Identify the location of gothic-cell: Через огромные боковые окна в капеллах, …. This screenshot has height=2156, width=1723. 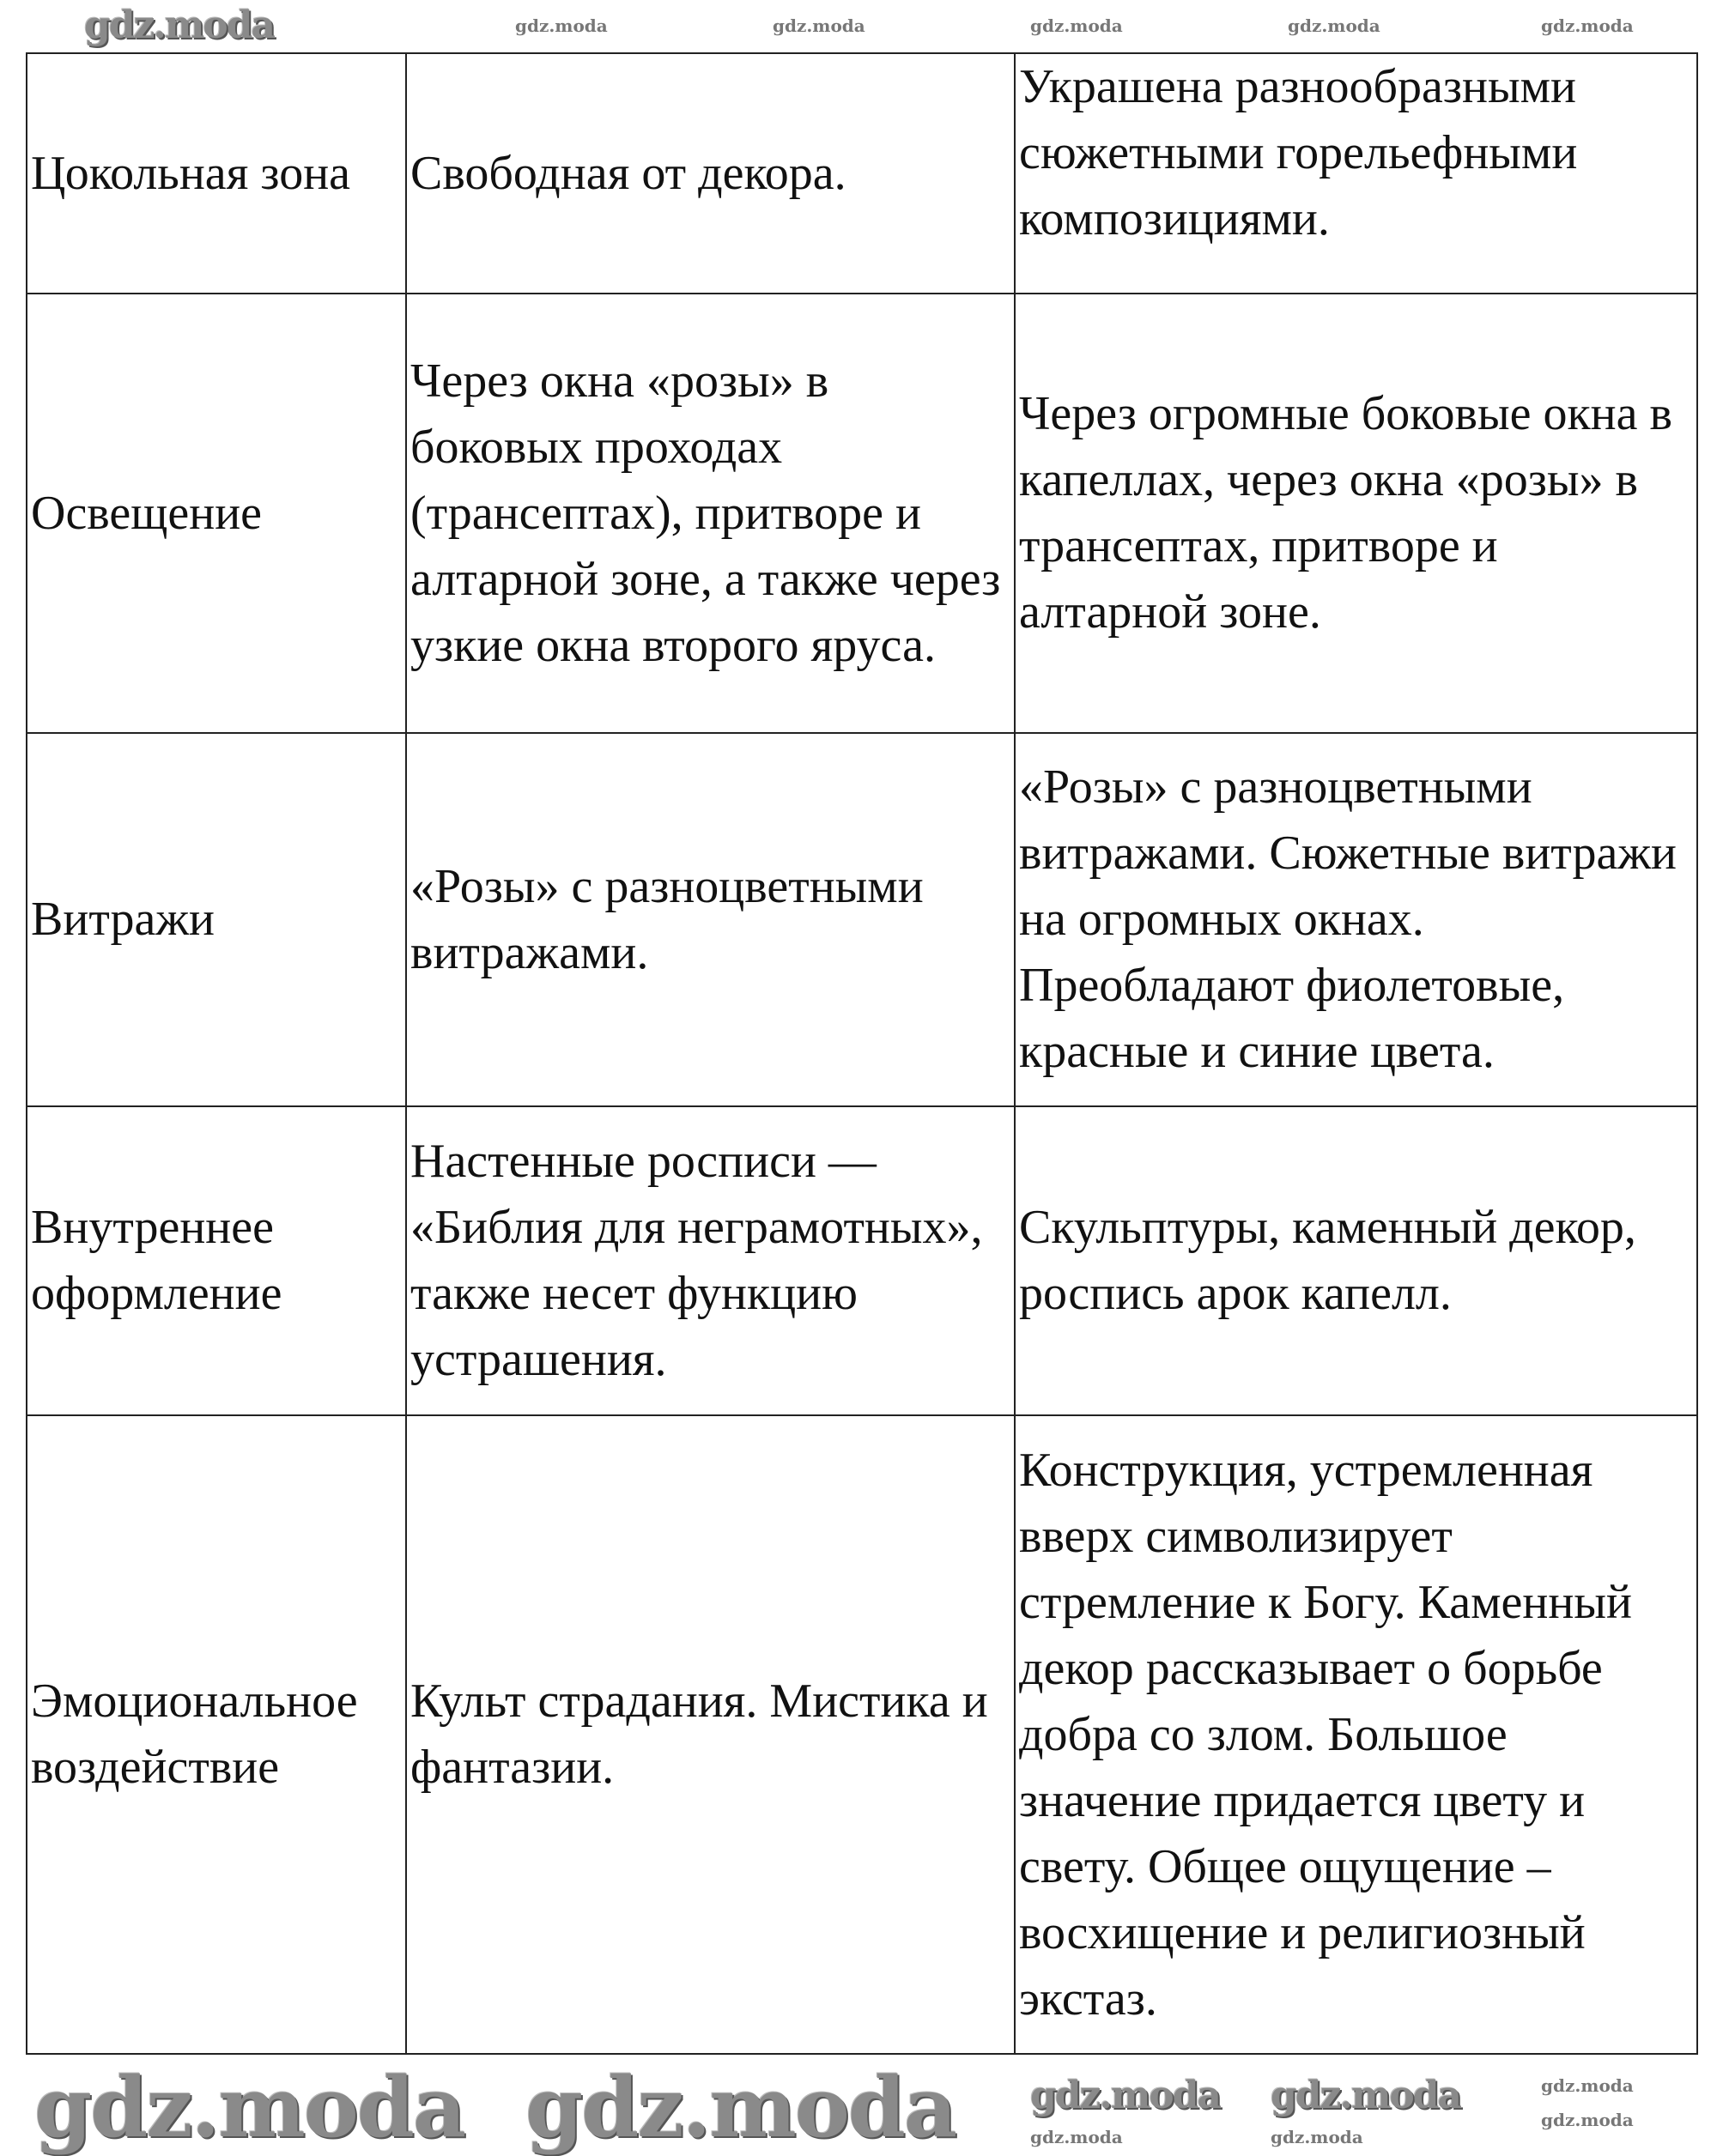
(1356, 513).